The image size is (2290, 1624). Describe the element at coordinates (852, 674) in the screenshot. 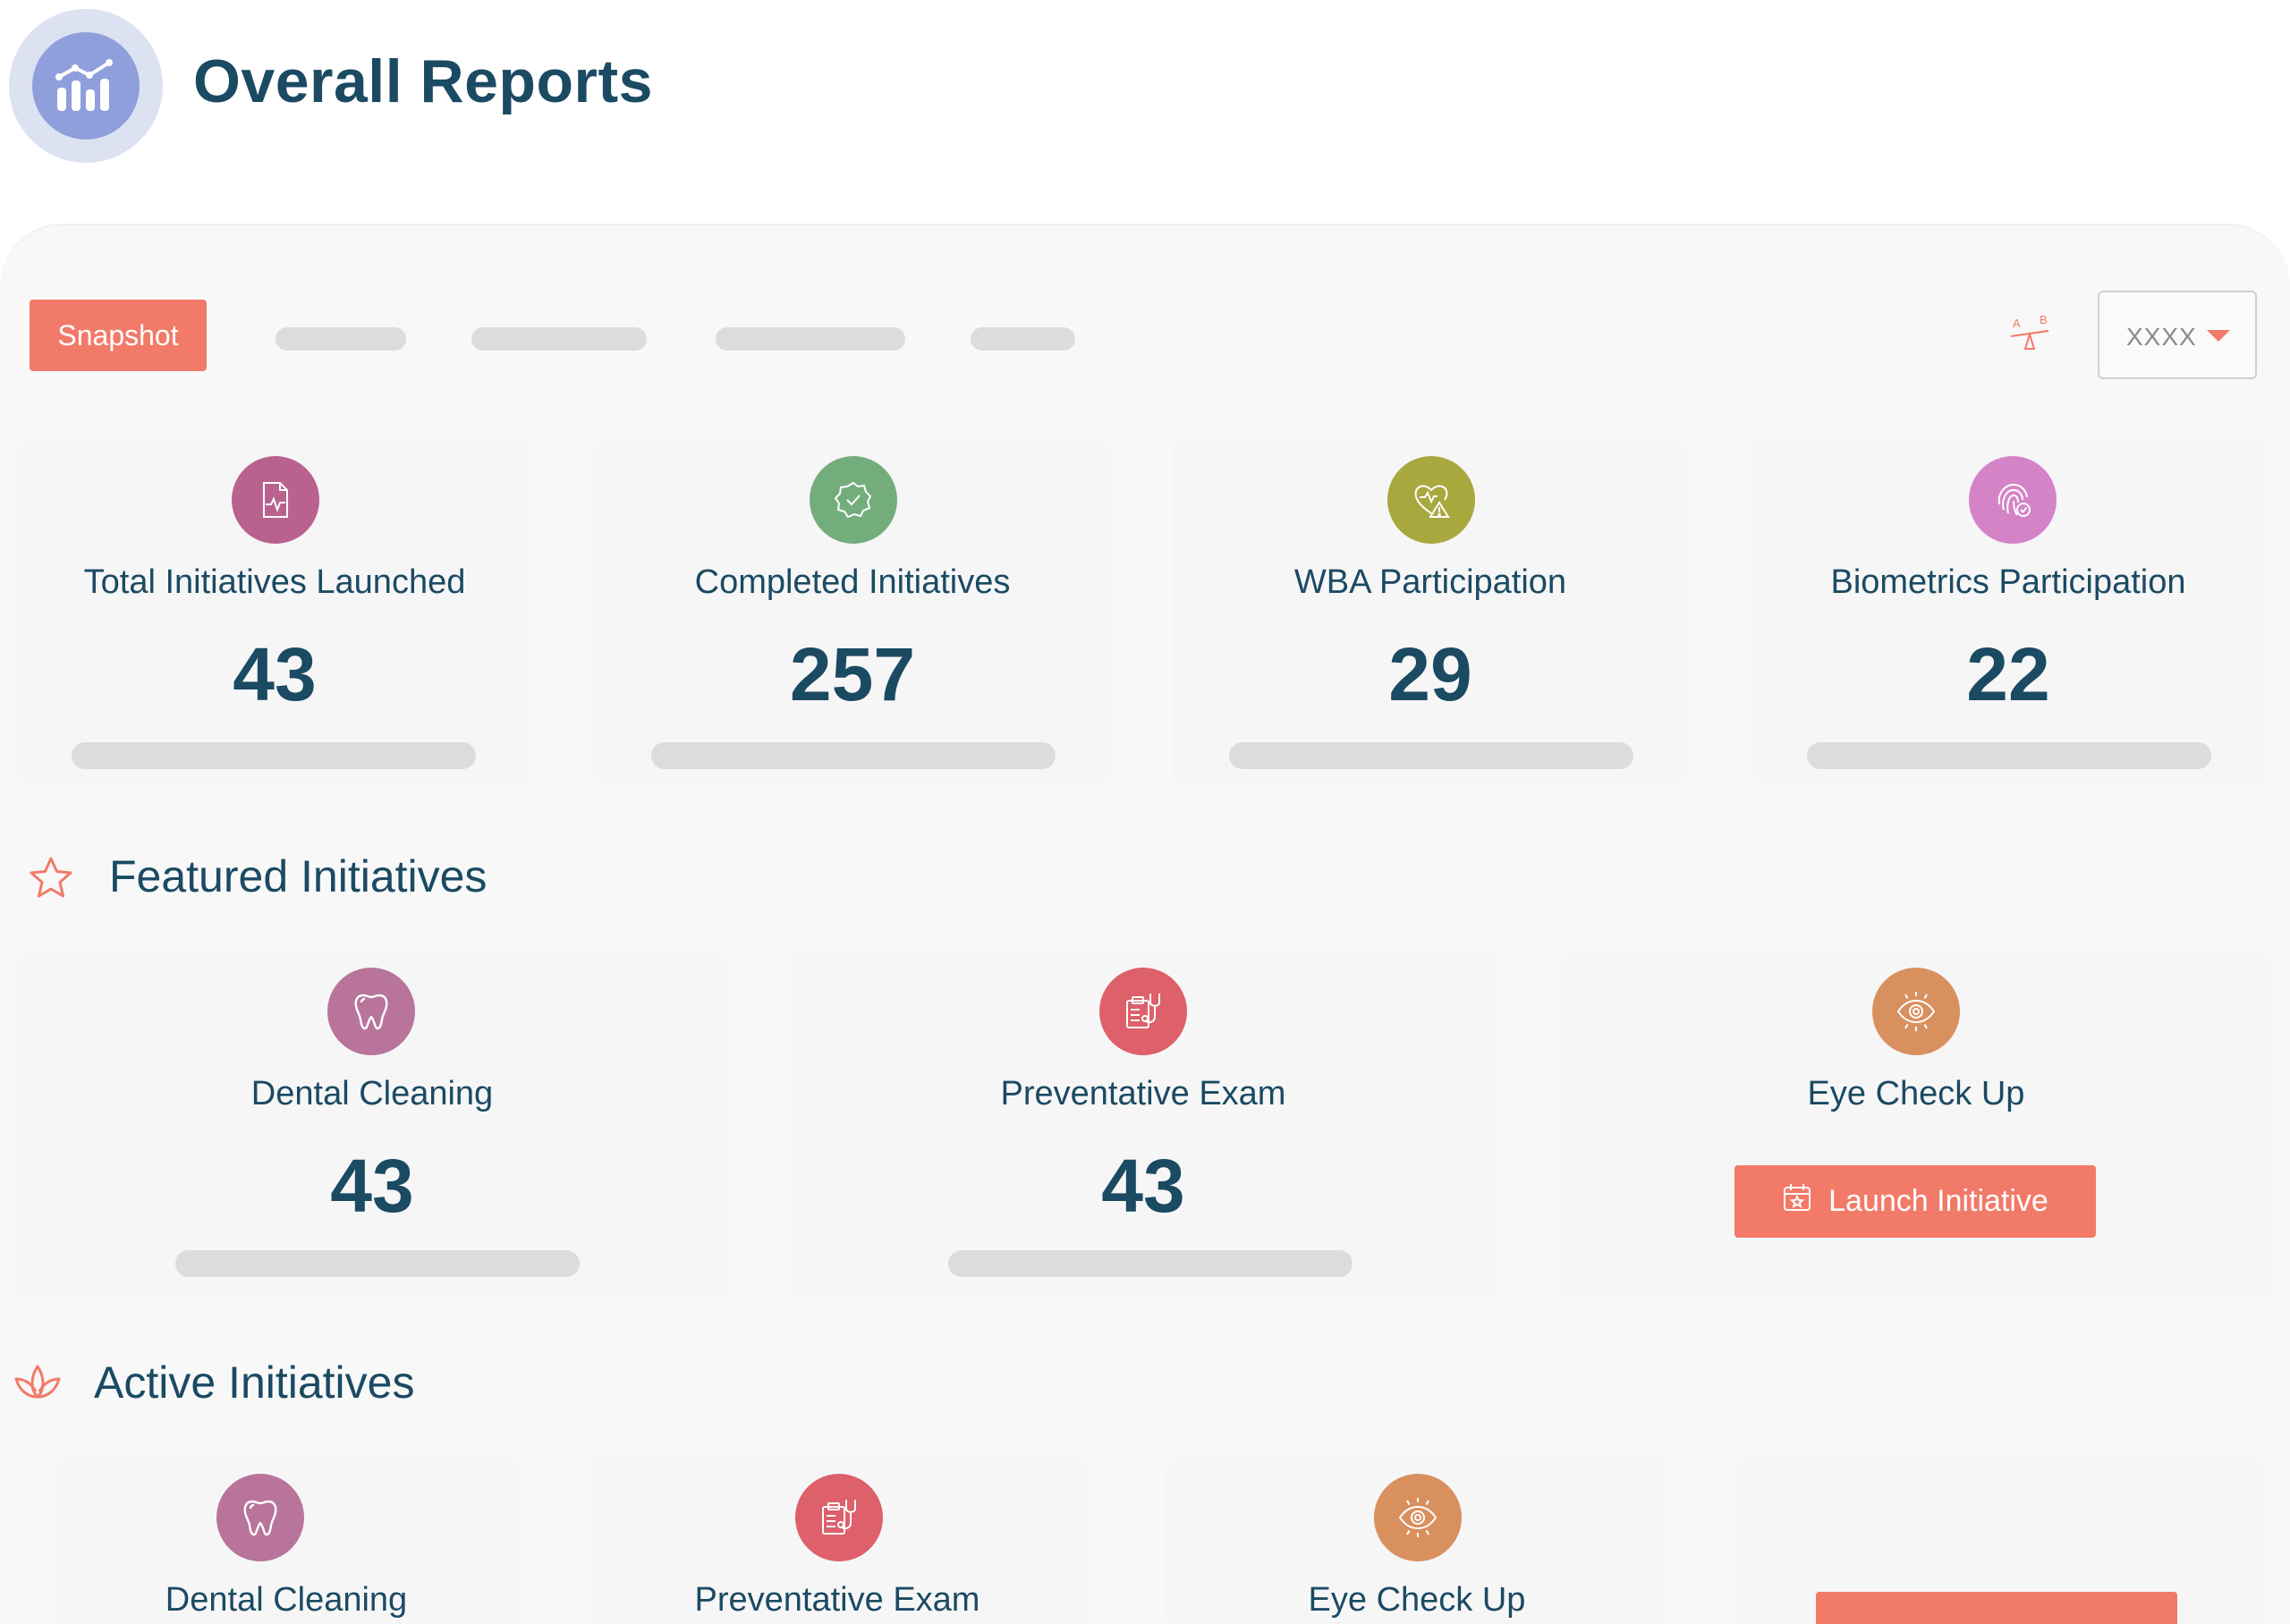

I see `stat-value: 257` at that location.